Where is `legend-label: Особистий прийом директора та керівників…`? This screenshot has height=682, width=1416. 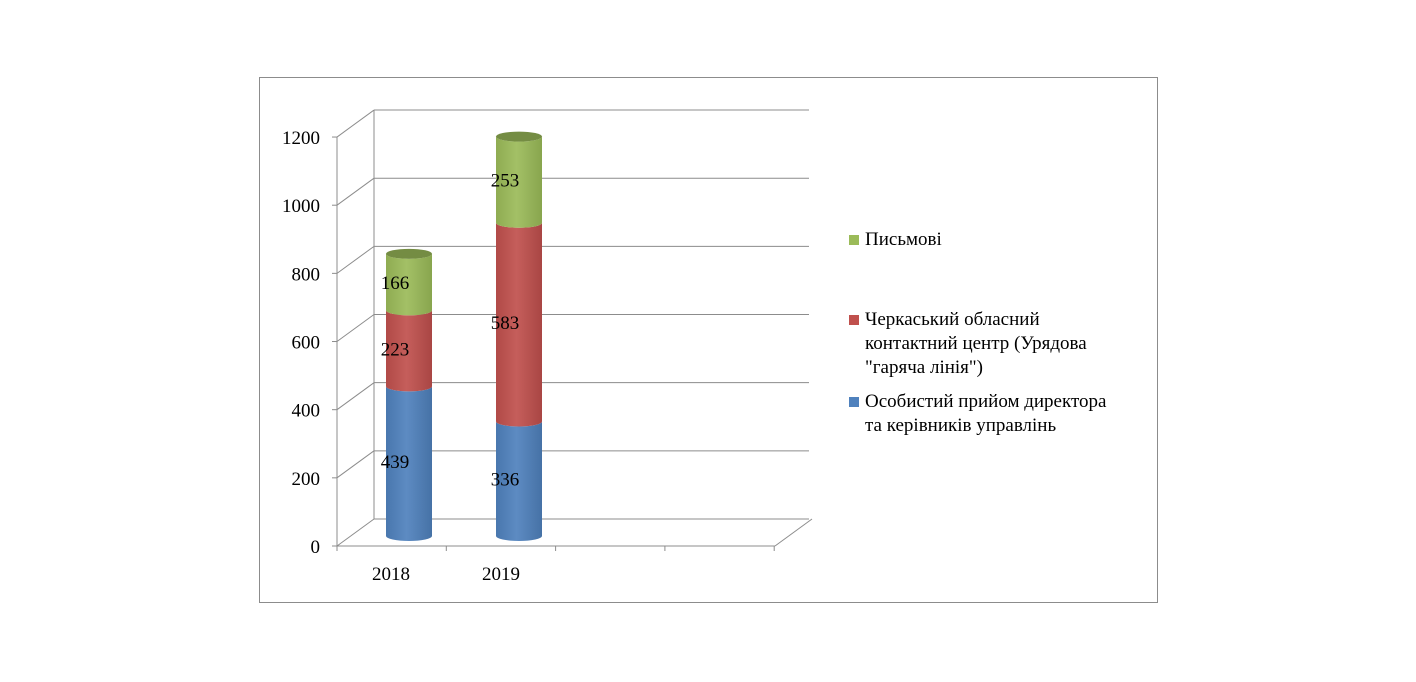 legend-label: Особистий прийом директора та керівників… is located at coordinates (986, 413).